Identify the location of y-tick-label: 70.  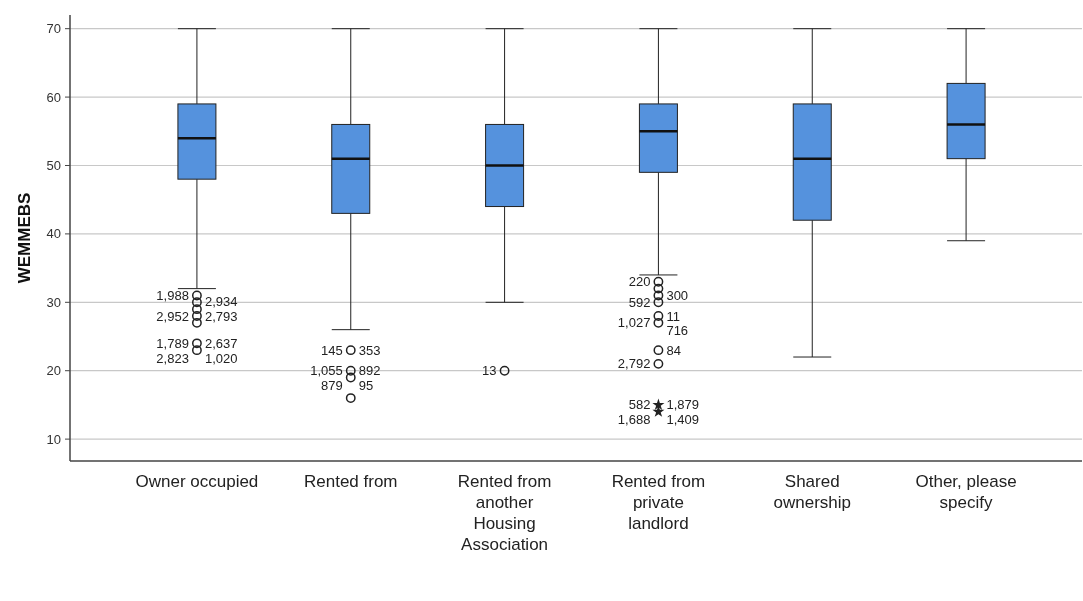
(53, 29).